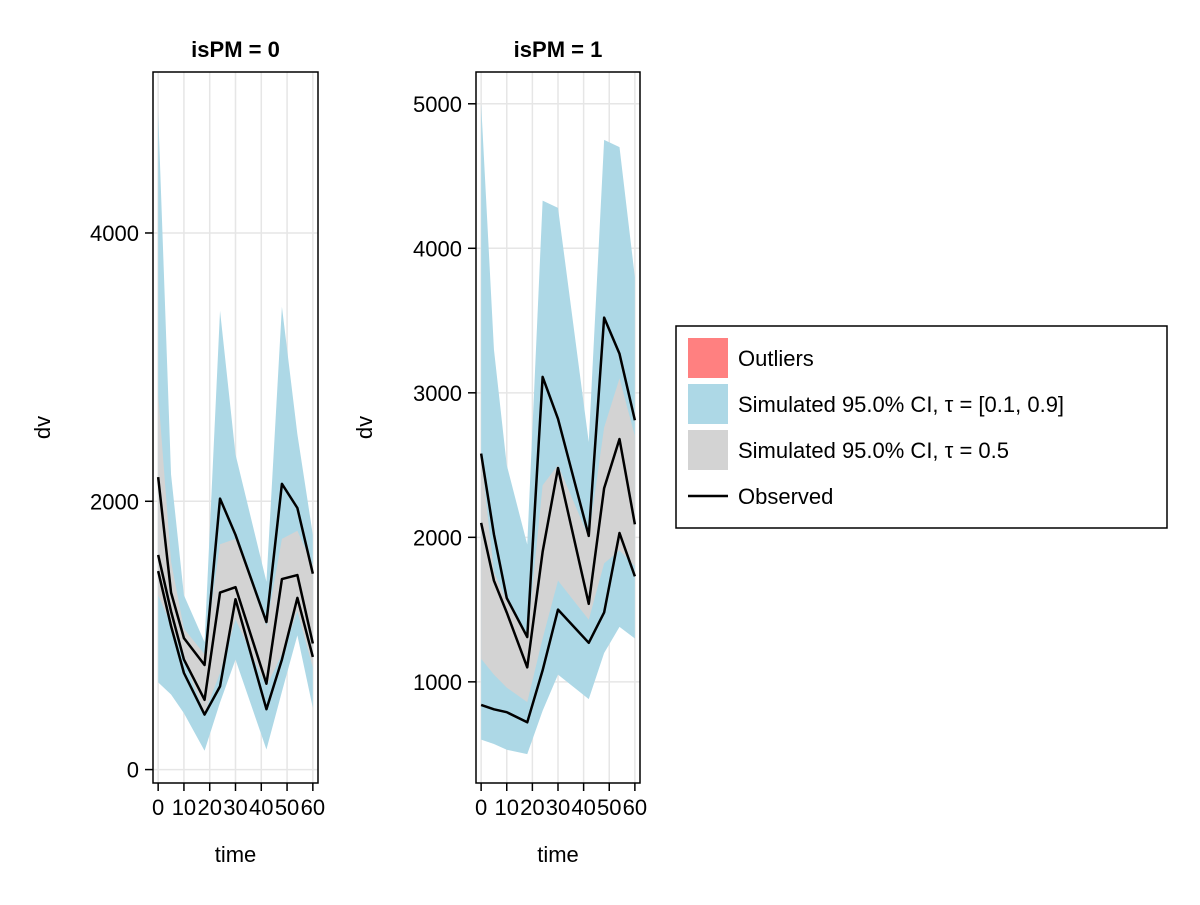 This screenshot has height=905, width=1200. I want to click on legend-label-outliers: Outliers, so click(776, 358).